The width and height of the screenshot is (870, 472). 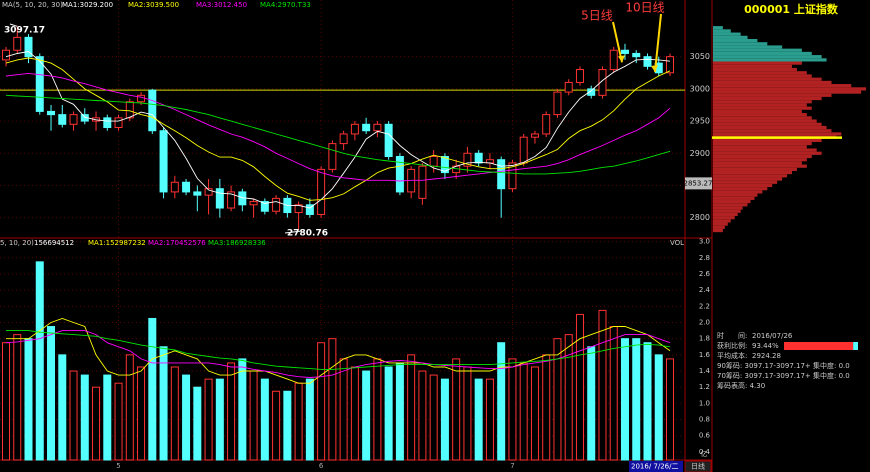 What do you see at coordinates (321, 466) in the screenshot?
I see `x-tick-label: 6` at bounding box center [321, 466].